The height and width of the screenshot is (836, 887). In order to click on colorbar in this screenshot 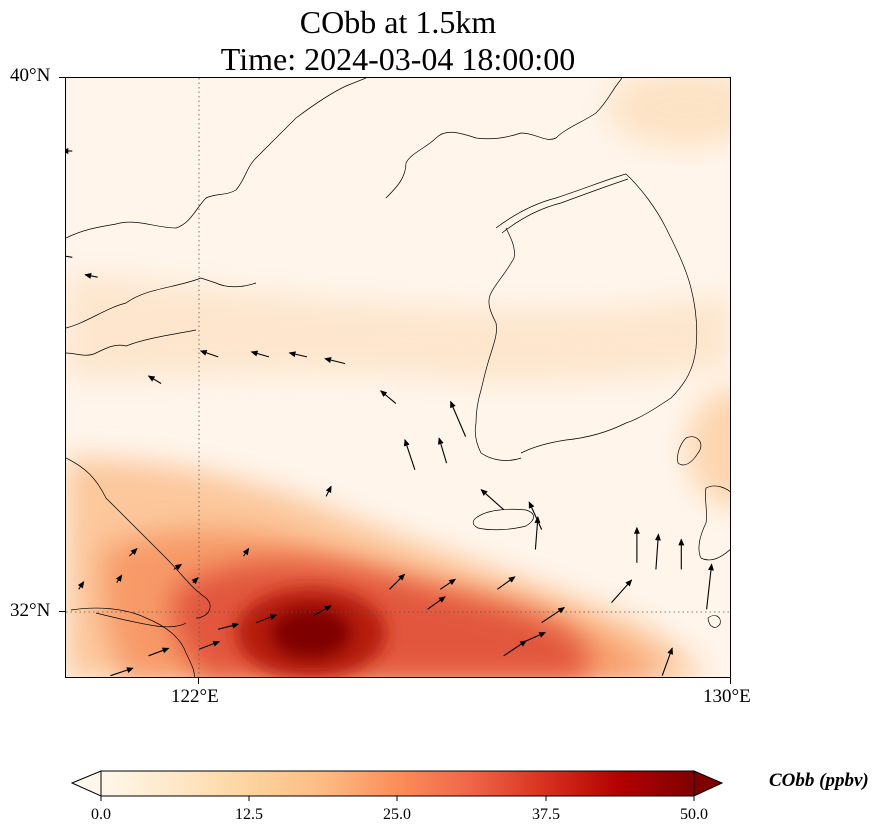, I will do `click(397, 785)`.